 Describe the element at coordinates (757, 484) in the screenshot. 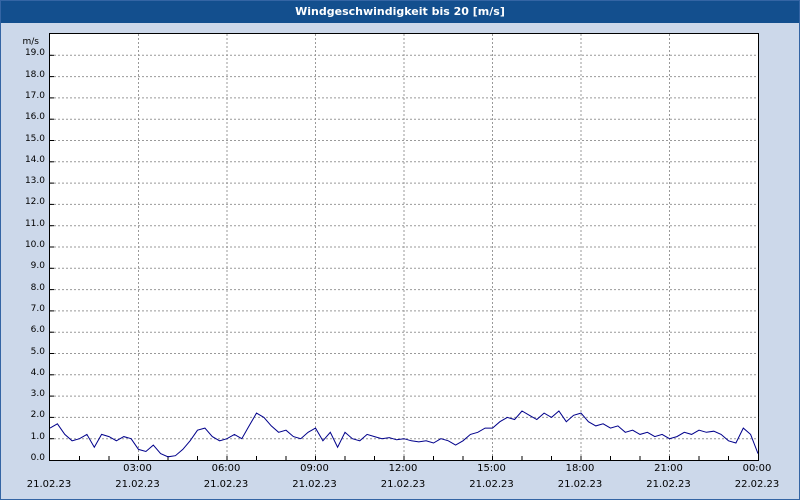

I see `x-tick-date-label: 22.02.23` at that location.